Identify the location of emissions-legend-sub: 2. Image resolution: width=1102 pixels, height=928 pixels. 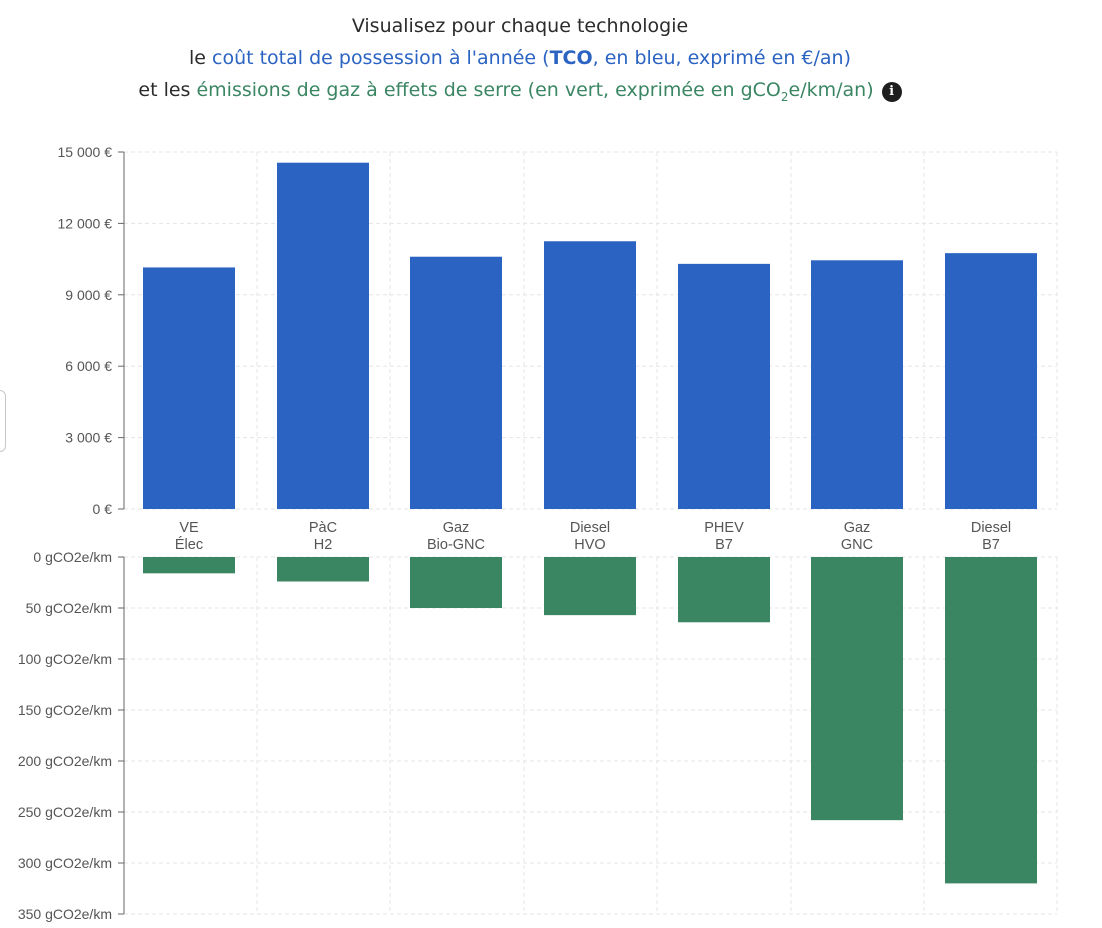
(784, 96).